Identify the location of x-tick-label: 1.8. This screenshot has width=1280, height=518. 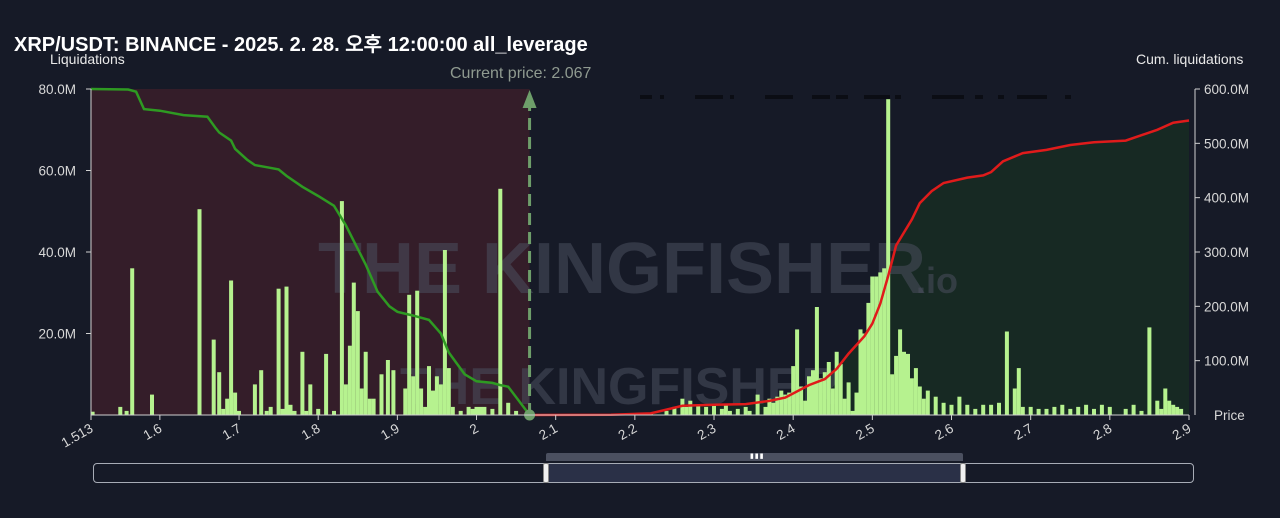
(311, 432).